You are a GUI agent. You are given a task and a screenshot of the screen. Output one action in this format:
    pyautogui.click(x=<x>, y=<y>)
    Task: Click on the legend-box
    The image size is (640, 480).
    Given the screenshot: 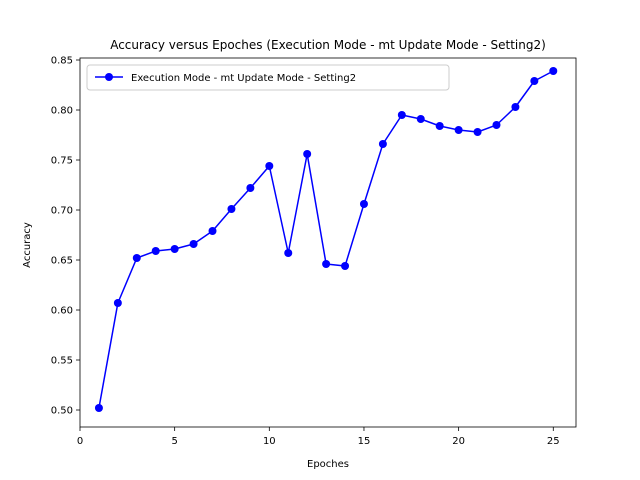 What is the action you would take?
    pyautogui.click(x=268, y=77)
    